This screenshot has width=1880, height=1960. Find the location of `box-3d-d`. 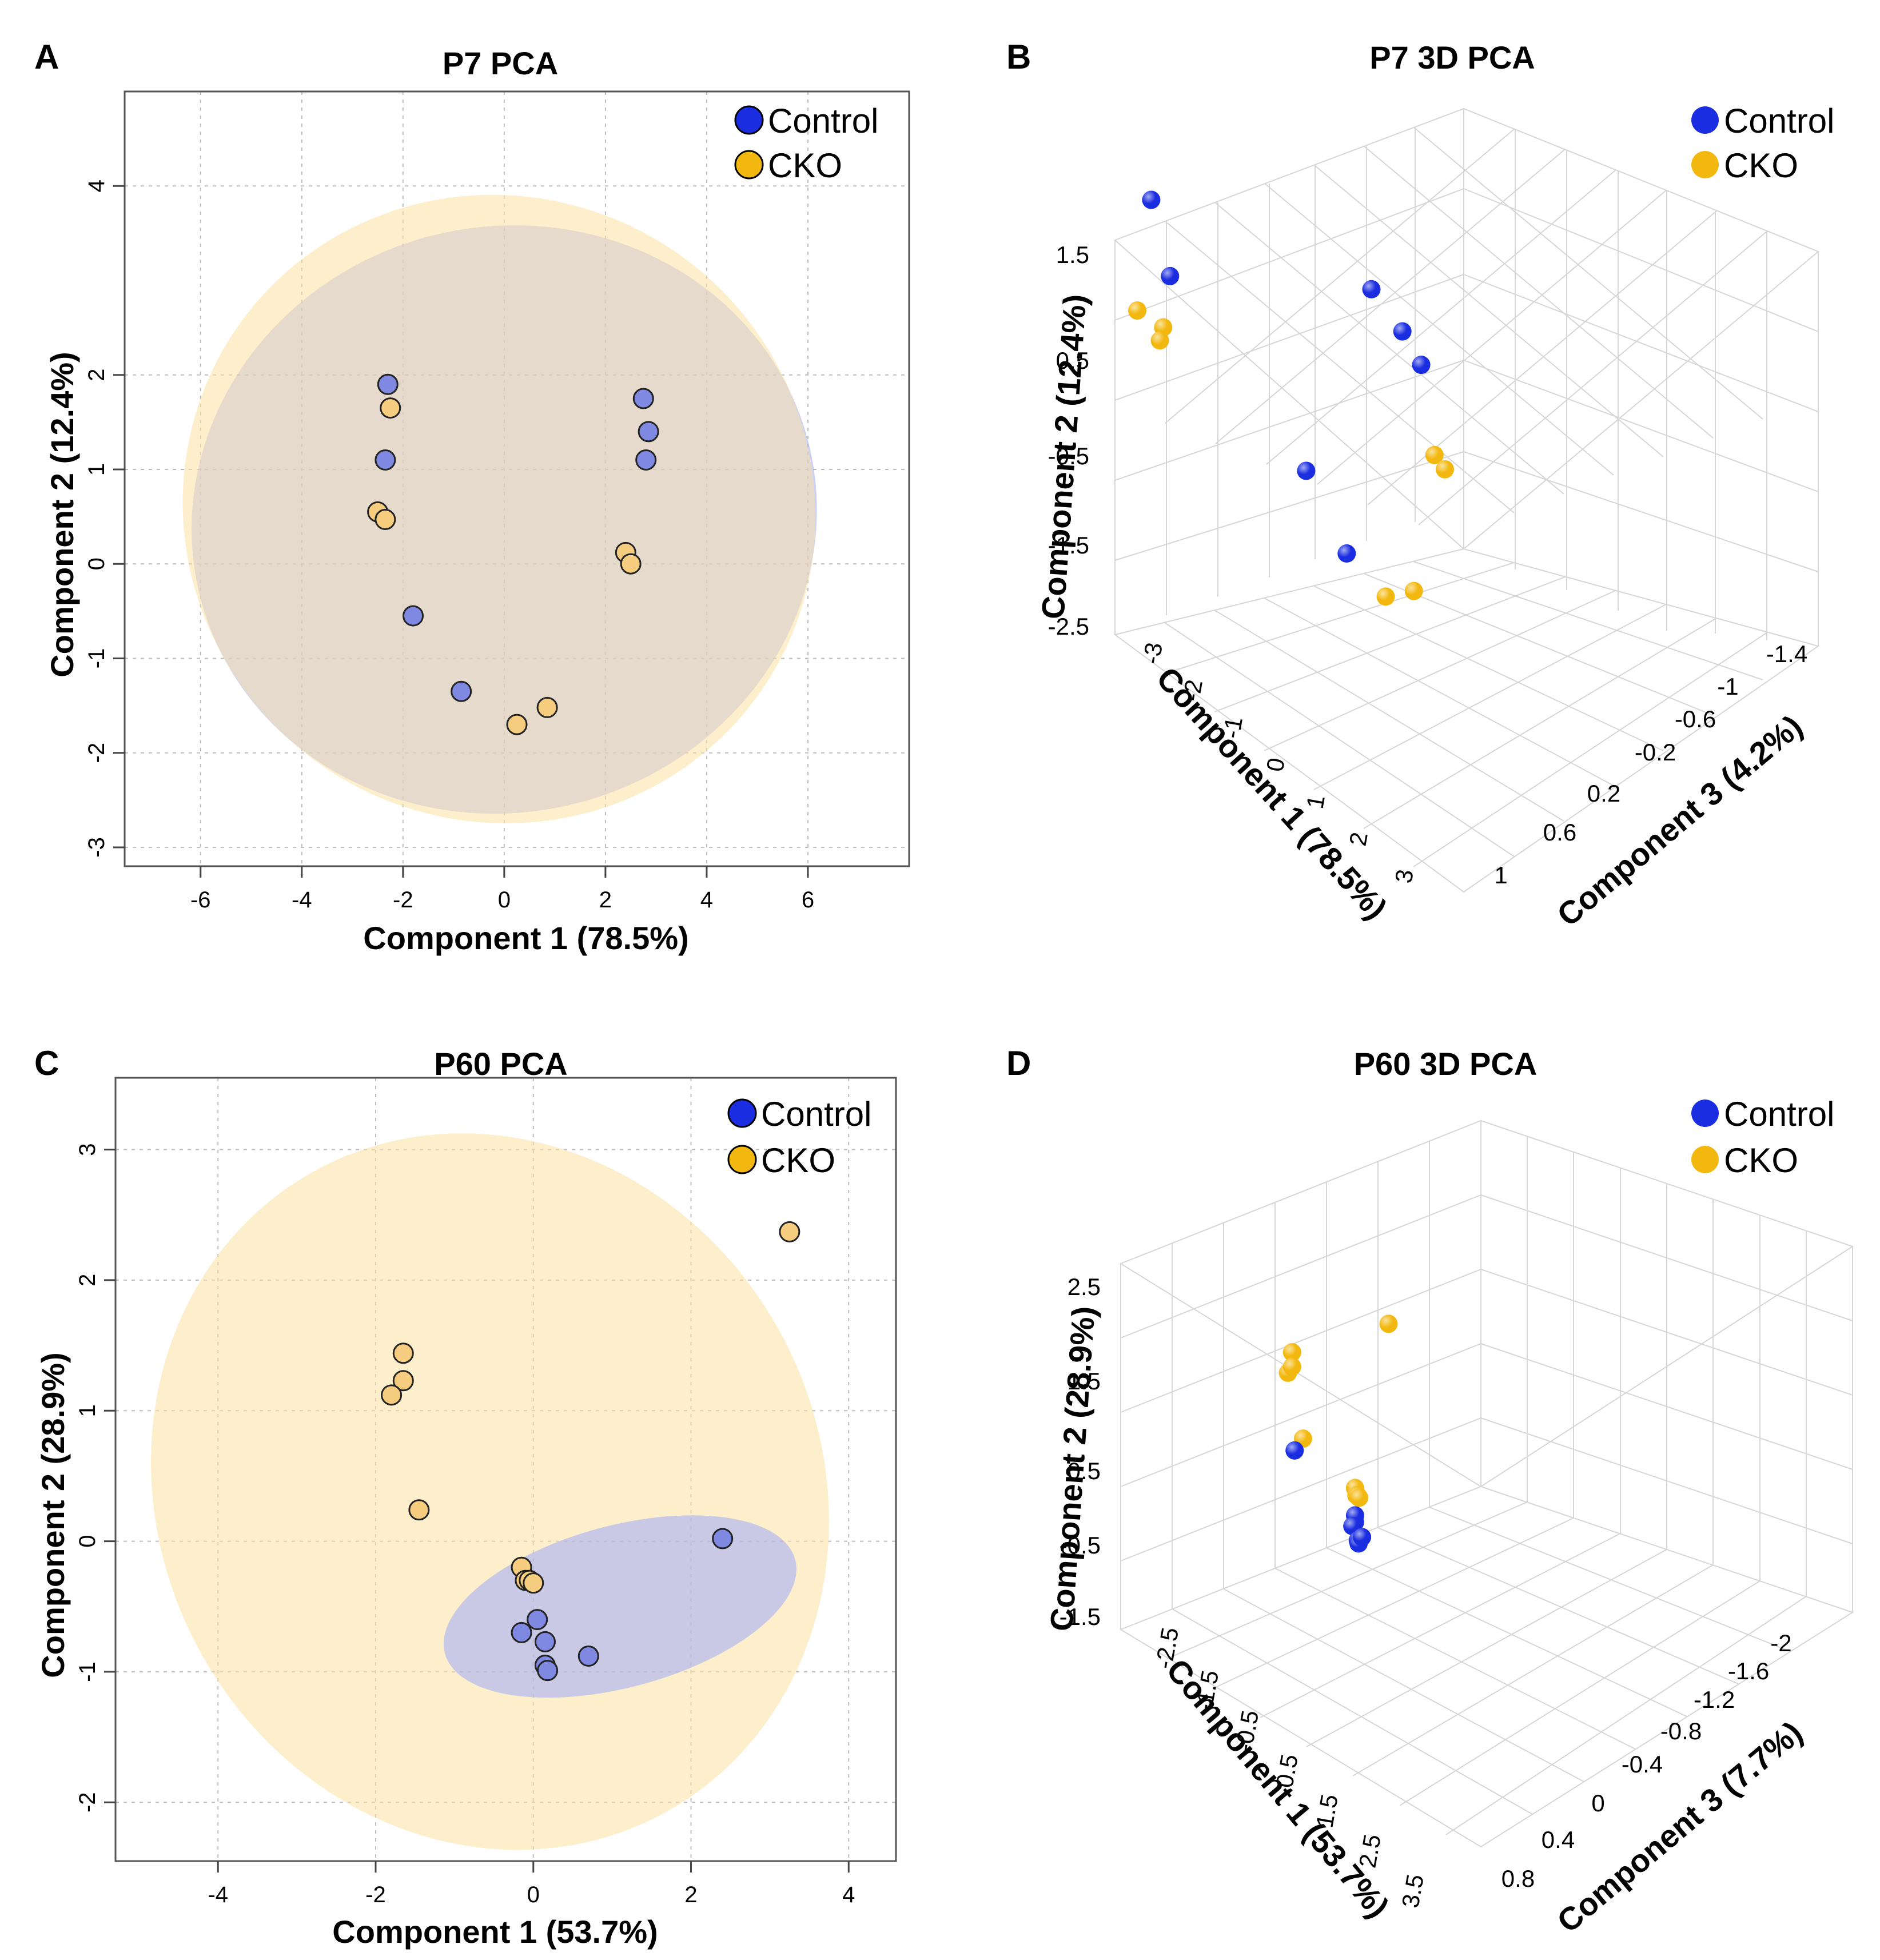

box-3d-d is located at coordinates (1486, 1484).